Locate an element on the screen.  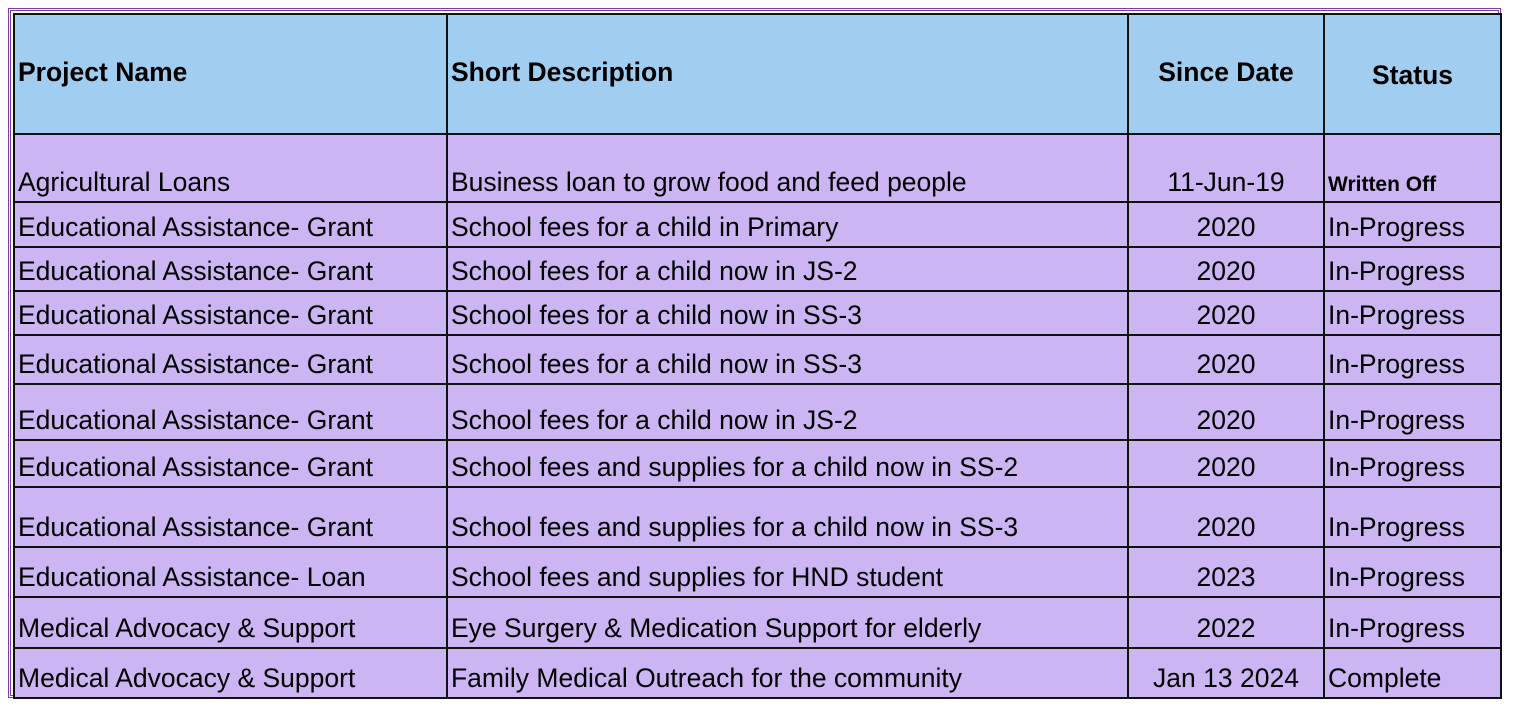
header-status: Status is located at coordinates (1412, 74).